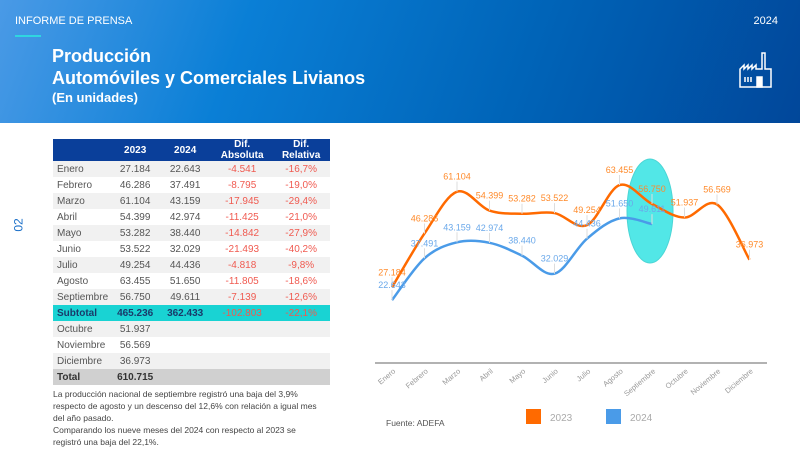  What do you see at coordinates (570, 235) in the screenshot?
I see `series-line-2023` at bounding box center [570, 235].